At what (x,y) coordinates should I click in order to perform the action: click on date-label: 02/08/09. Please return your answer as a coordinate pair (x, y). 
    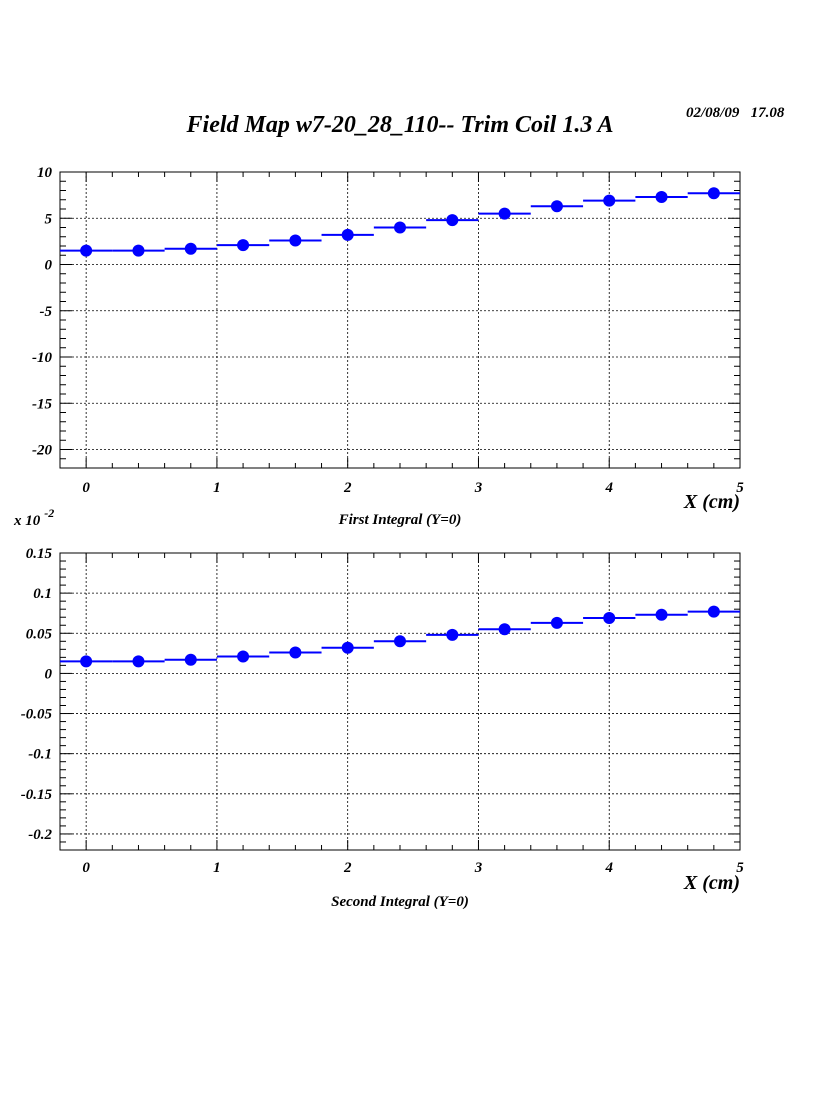
    Looking at the image, I should click on (713, 113).